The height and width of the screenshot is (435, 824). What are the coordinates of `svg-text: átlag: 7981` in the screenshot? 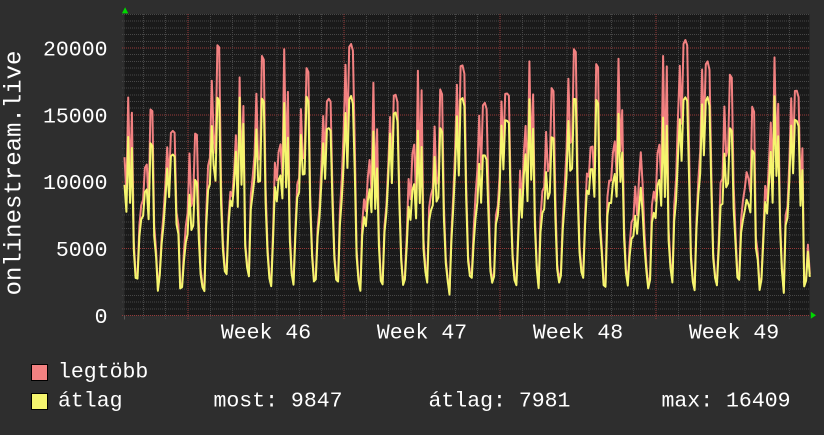 It's located at (500, 402).